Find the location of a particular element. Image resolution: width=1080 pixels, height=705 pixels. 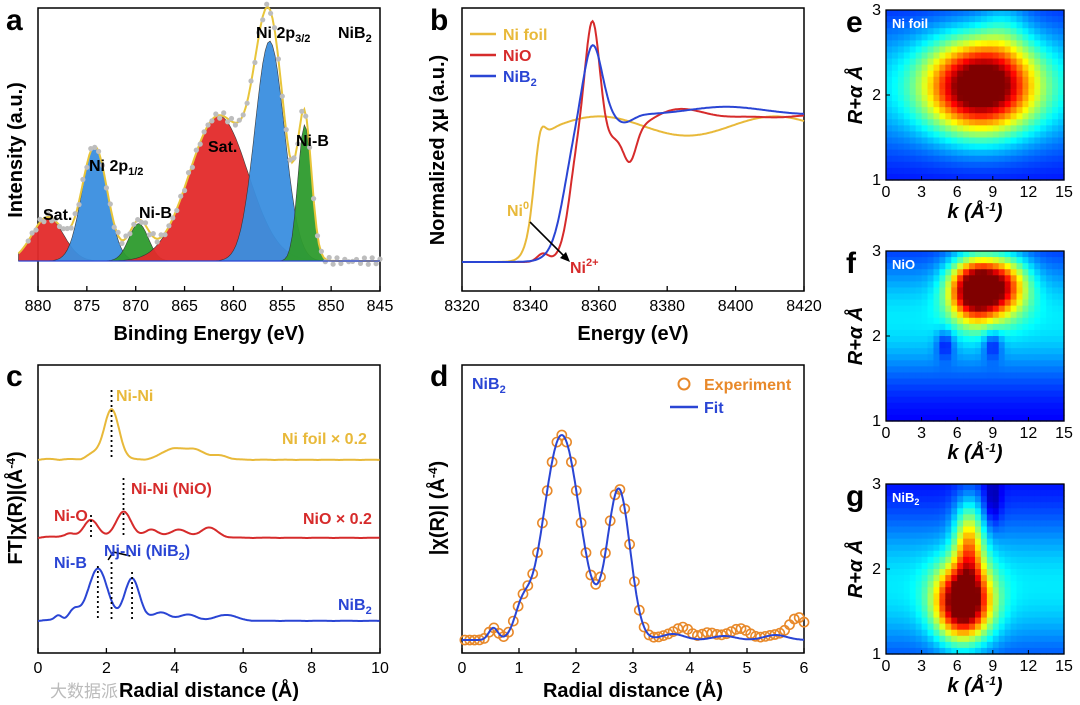

arrow-ni0-to-ni2 is located at coordinates (549, 241).